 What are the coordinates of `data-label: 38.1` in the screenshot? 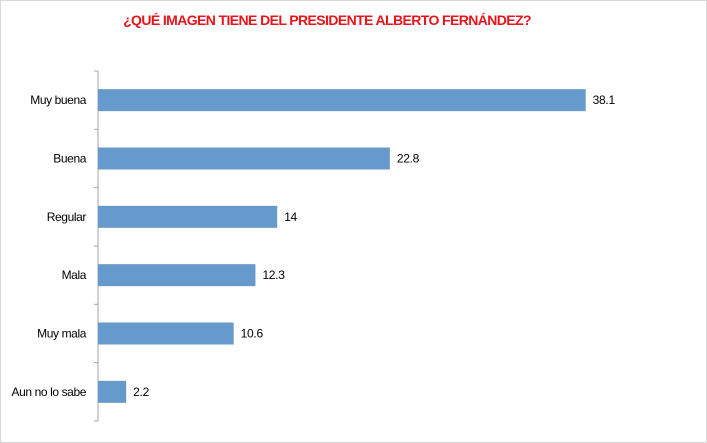 It's located at (604, 100).